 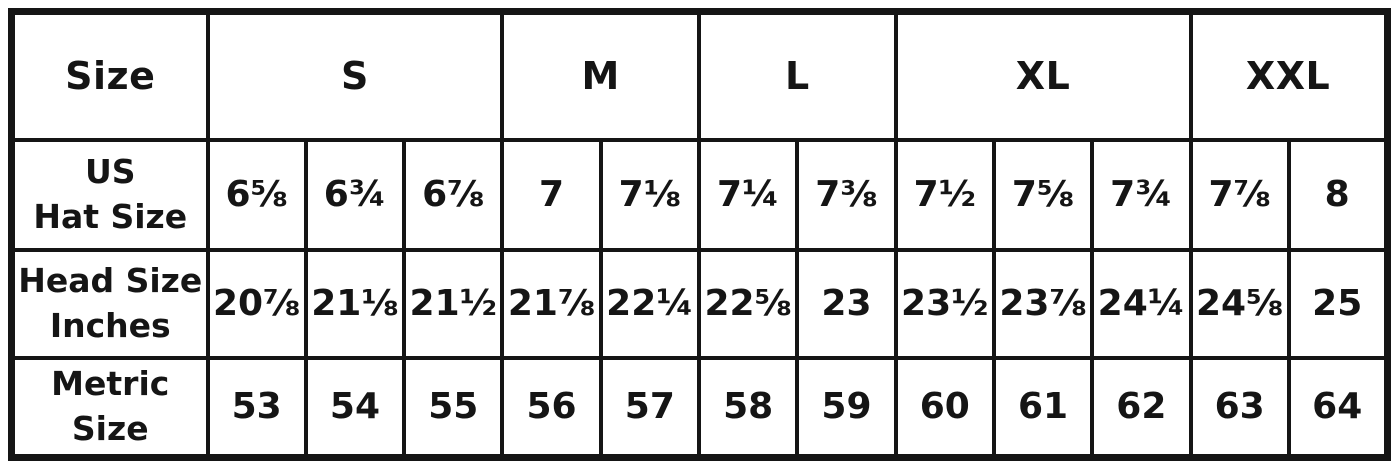 What do you see at coordinates (110, 280) in the screenshot?
I see `row-label-line1: Head Size` at bounding box center [110, 280].